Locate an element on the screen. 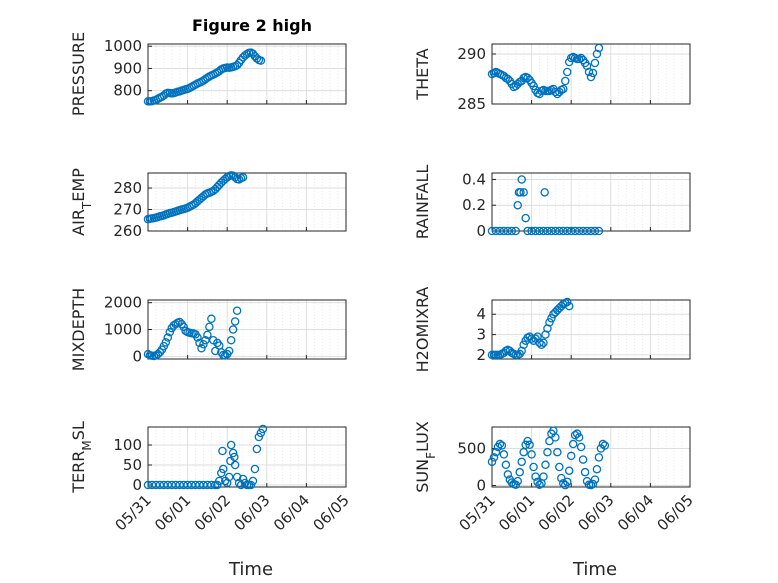 This screenshot has height=583, width=778. y-axis-label: H2OMIXRA is located at coordinates (422, 330).